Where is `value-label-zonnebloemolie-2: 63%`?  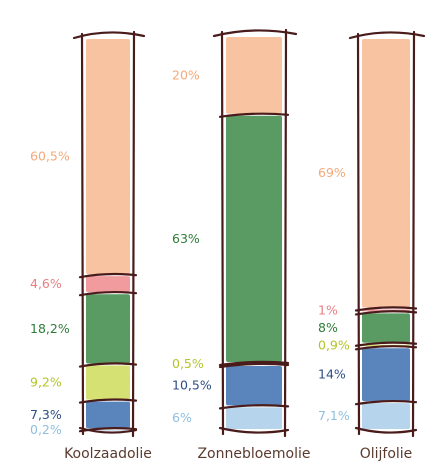
value-label-zonnebloemolie-2: 63% is located at coordinates (186, 238).